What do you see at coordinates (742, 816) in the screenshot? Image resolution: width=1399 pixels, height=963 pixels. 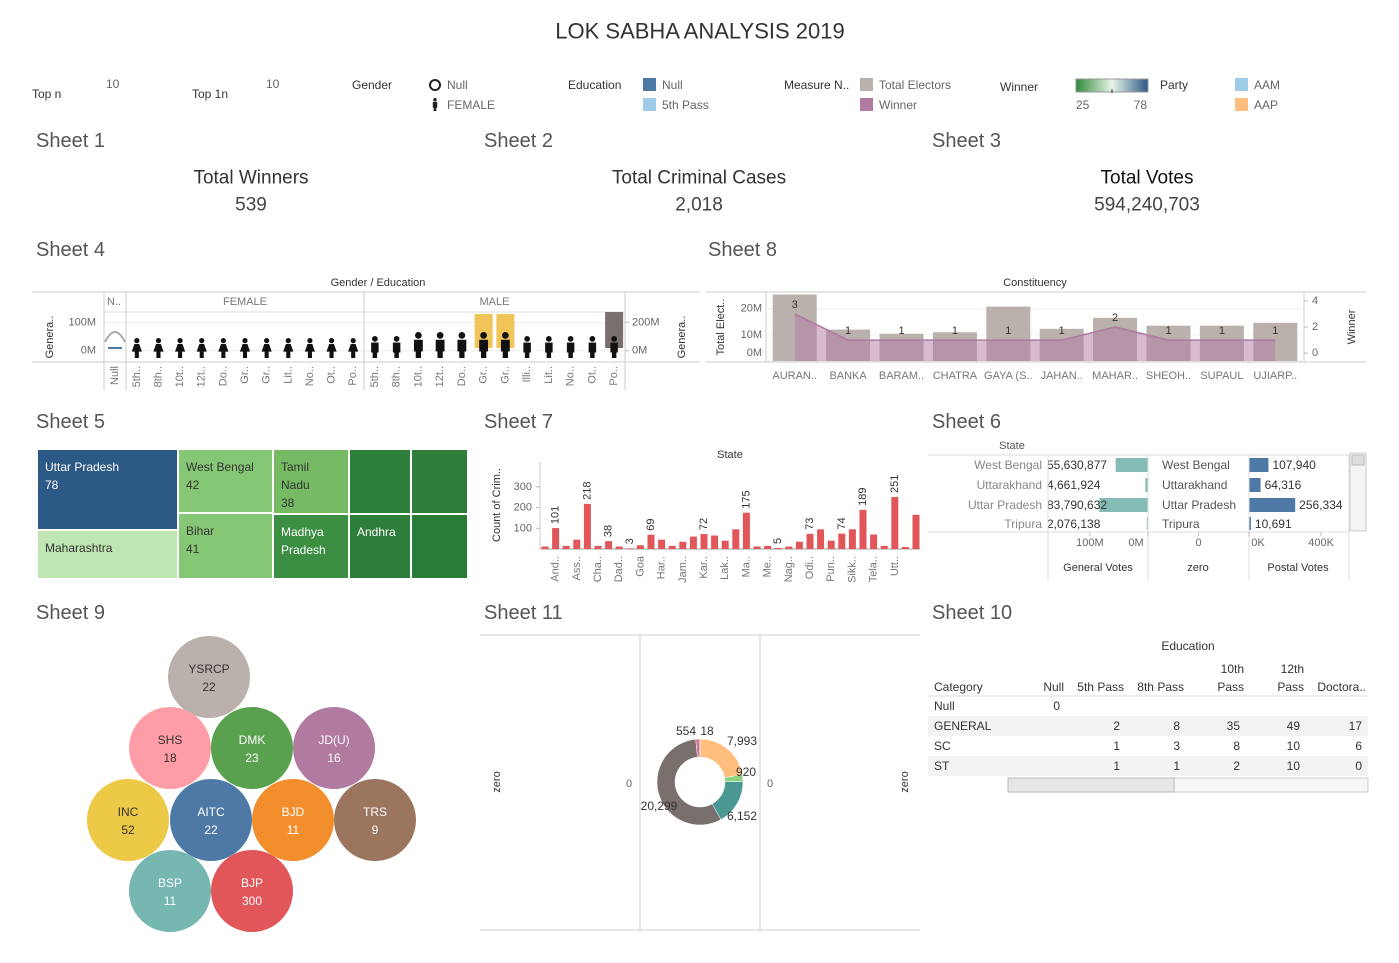 I see `data-label: 6,152` at bounding box center [742, 816].